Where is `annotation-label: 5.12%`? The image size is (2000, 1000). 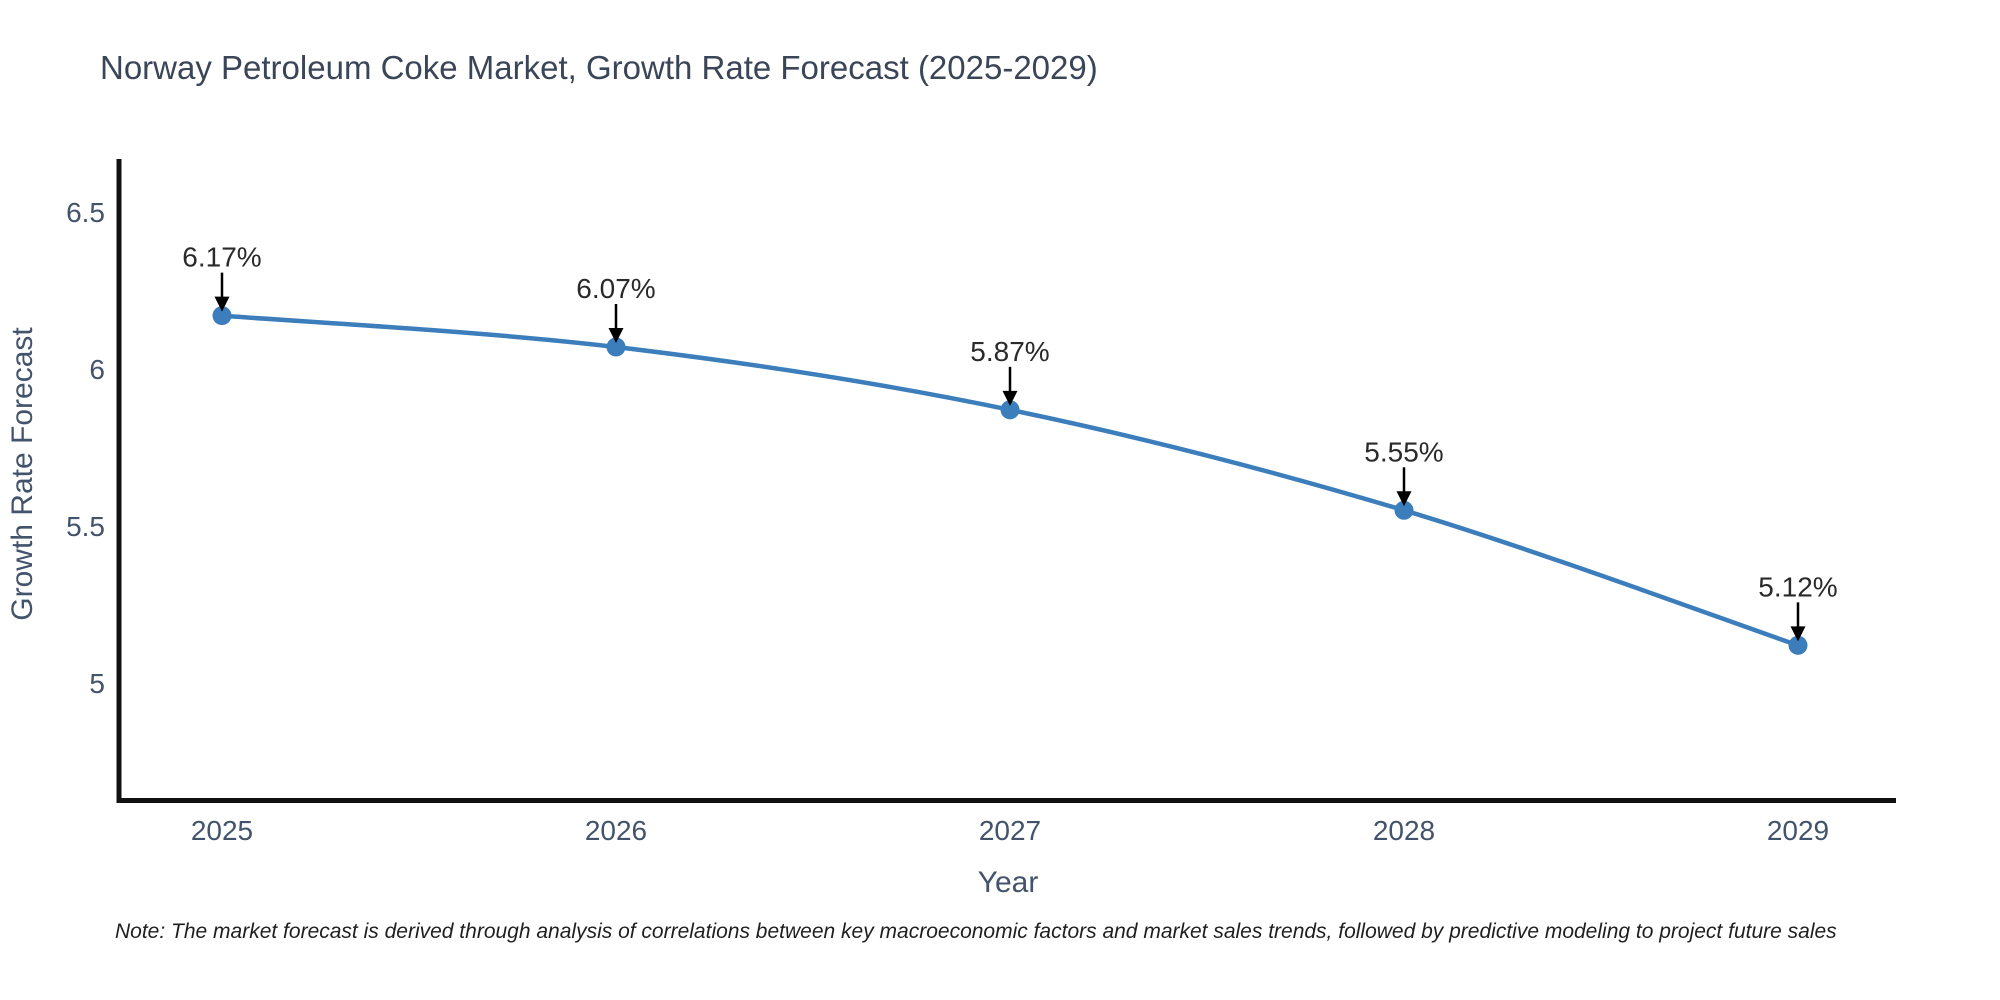 annotation-label: 5.12% is located at coordinates (1797, 586).